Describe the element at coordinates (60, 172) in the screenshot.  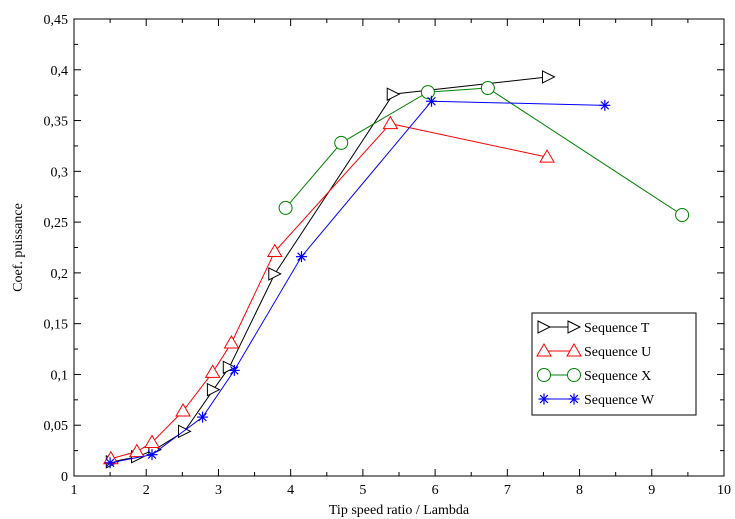
I see `y-tick-label: 0,3` at that location.